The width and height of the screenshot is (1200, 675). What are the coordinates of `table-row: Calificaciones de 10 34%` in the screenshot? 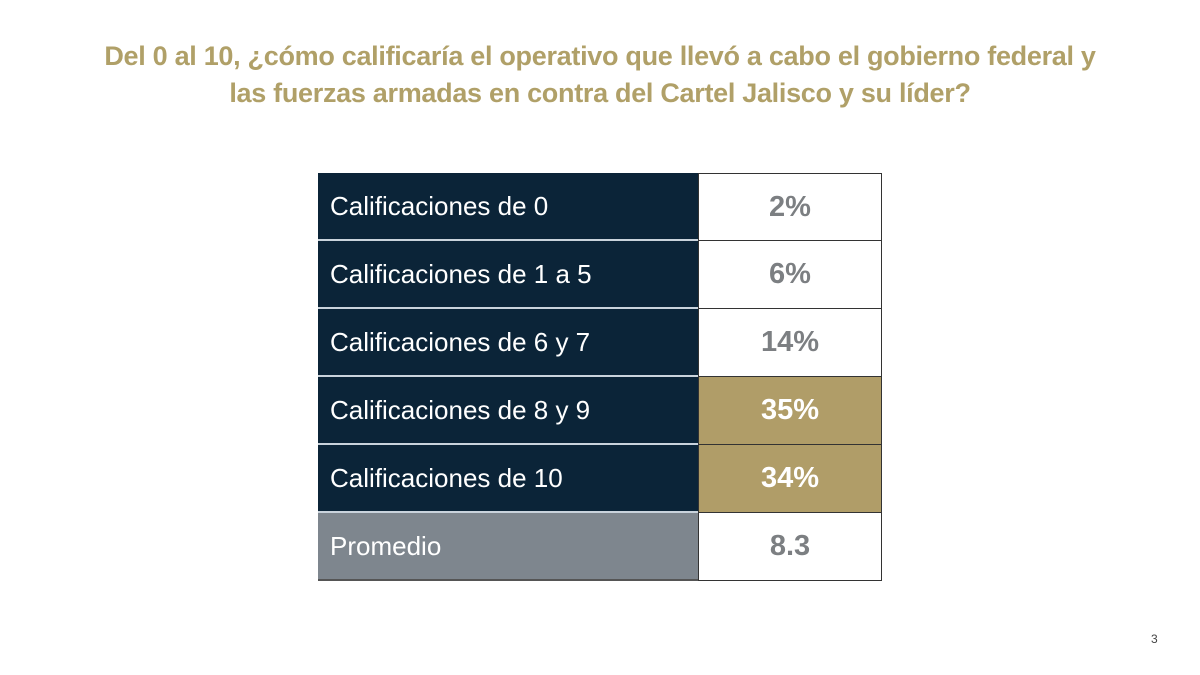 It's located at (600, 479).